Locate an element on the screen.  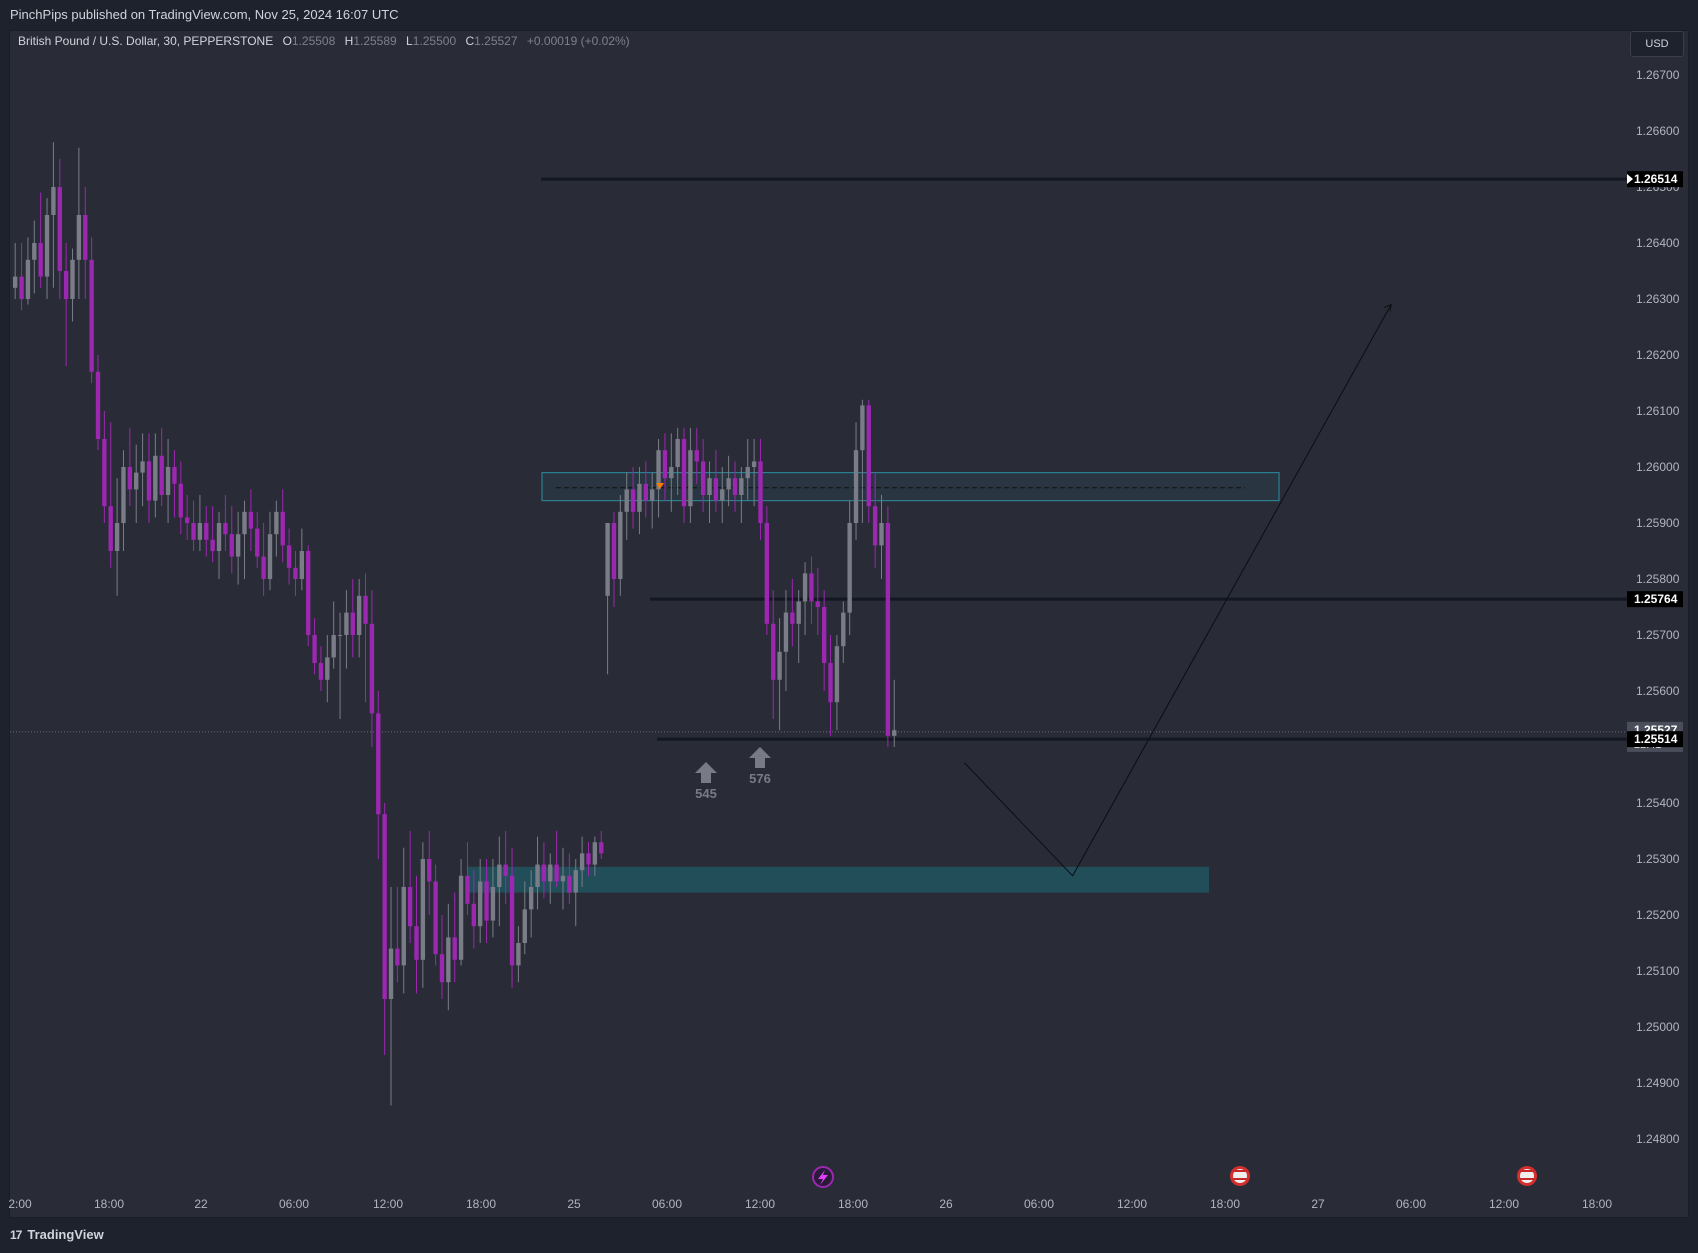
price-tick-label: 1.25600 is located at coordinates (1658, 691).